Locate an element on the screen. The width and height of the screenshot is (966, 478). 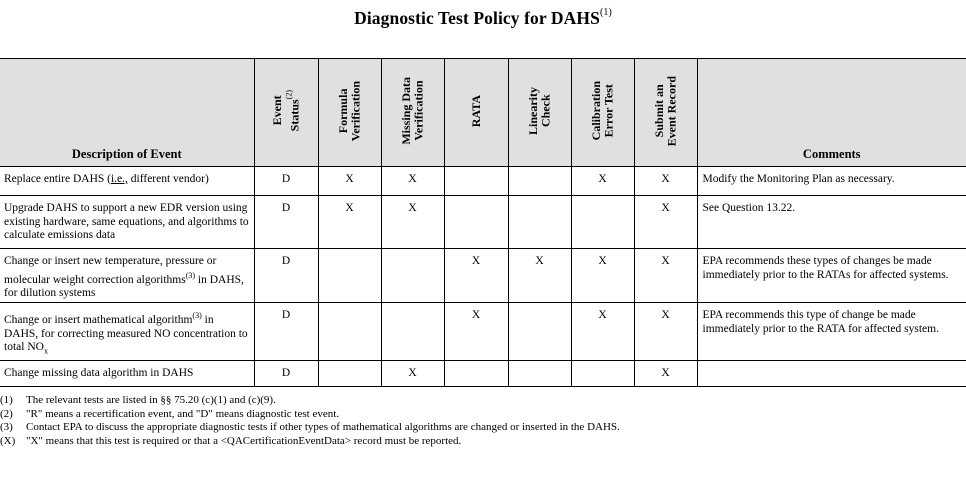
header-comments: Comments is located at coordinates (831, 112).